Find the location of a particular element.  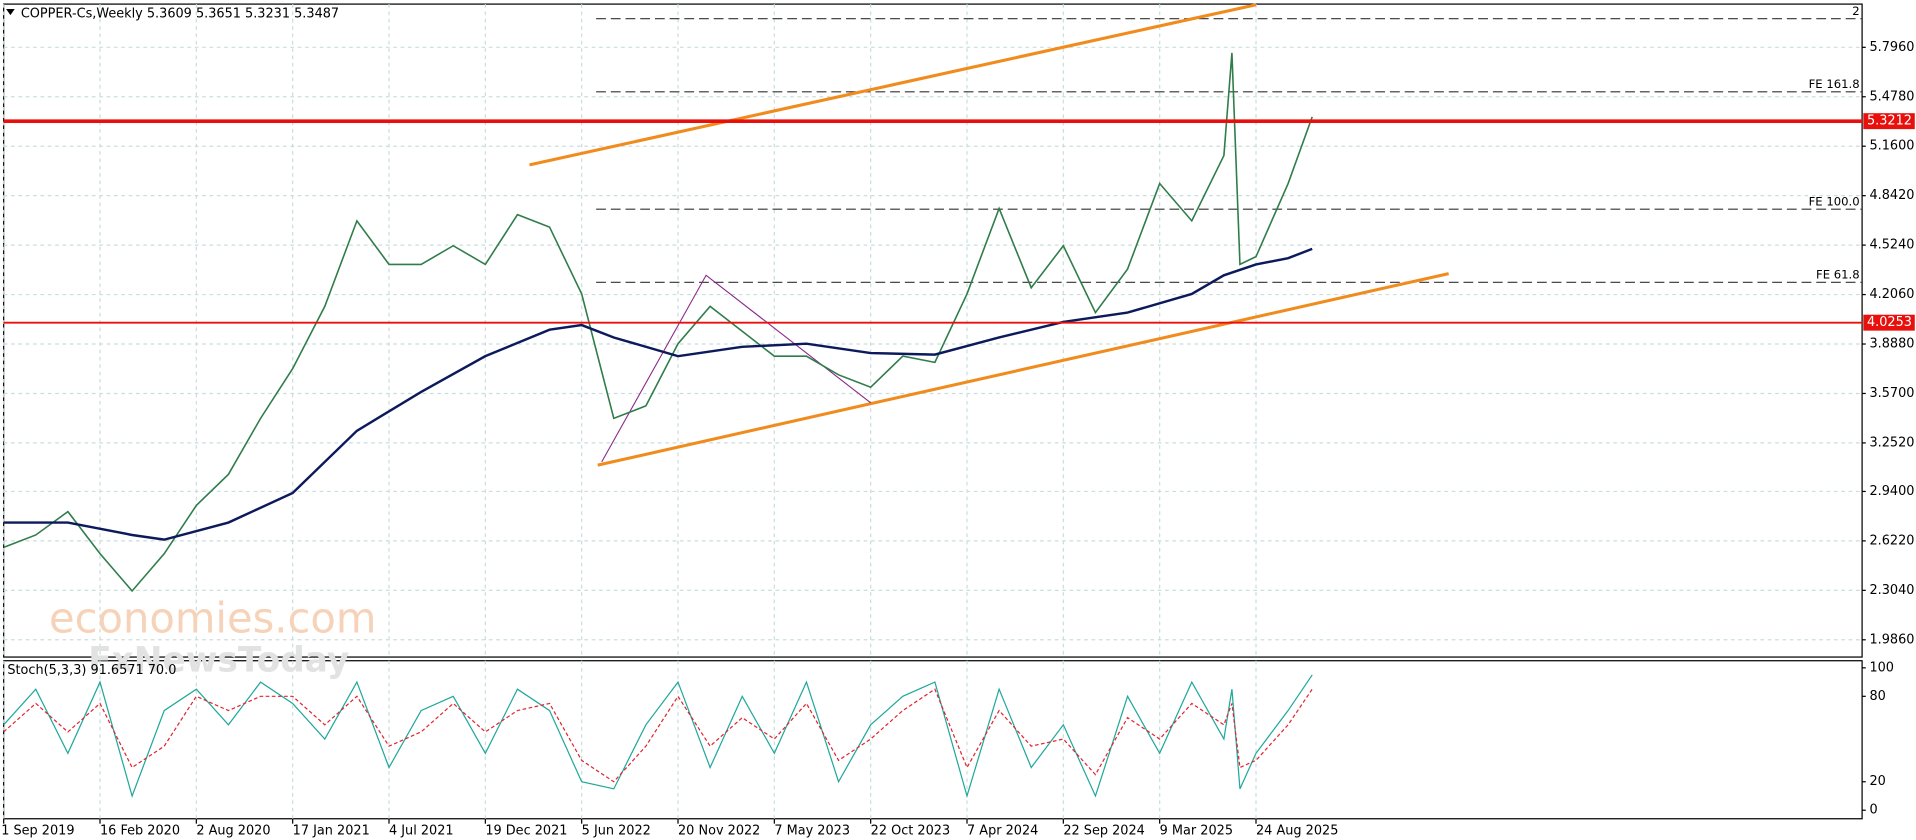

x-tick-label: 24 Aug 2025 is located at coordinates (1297, 831).